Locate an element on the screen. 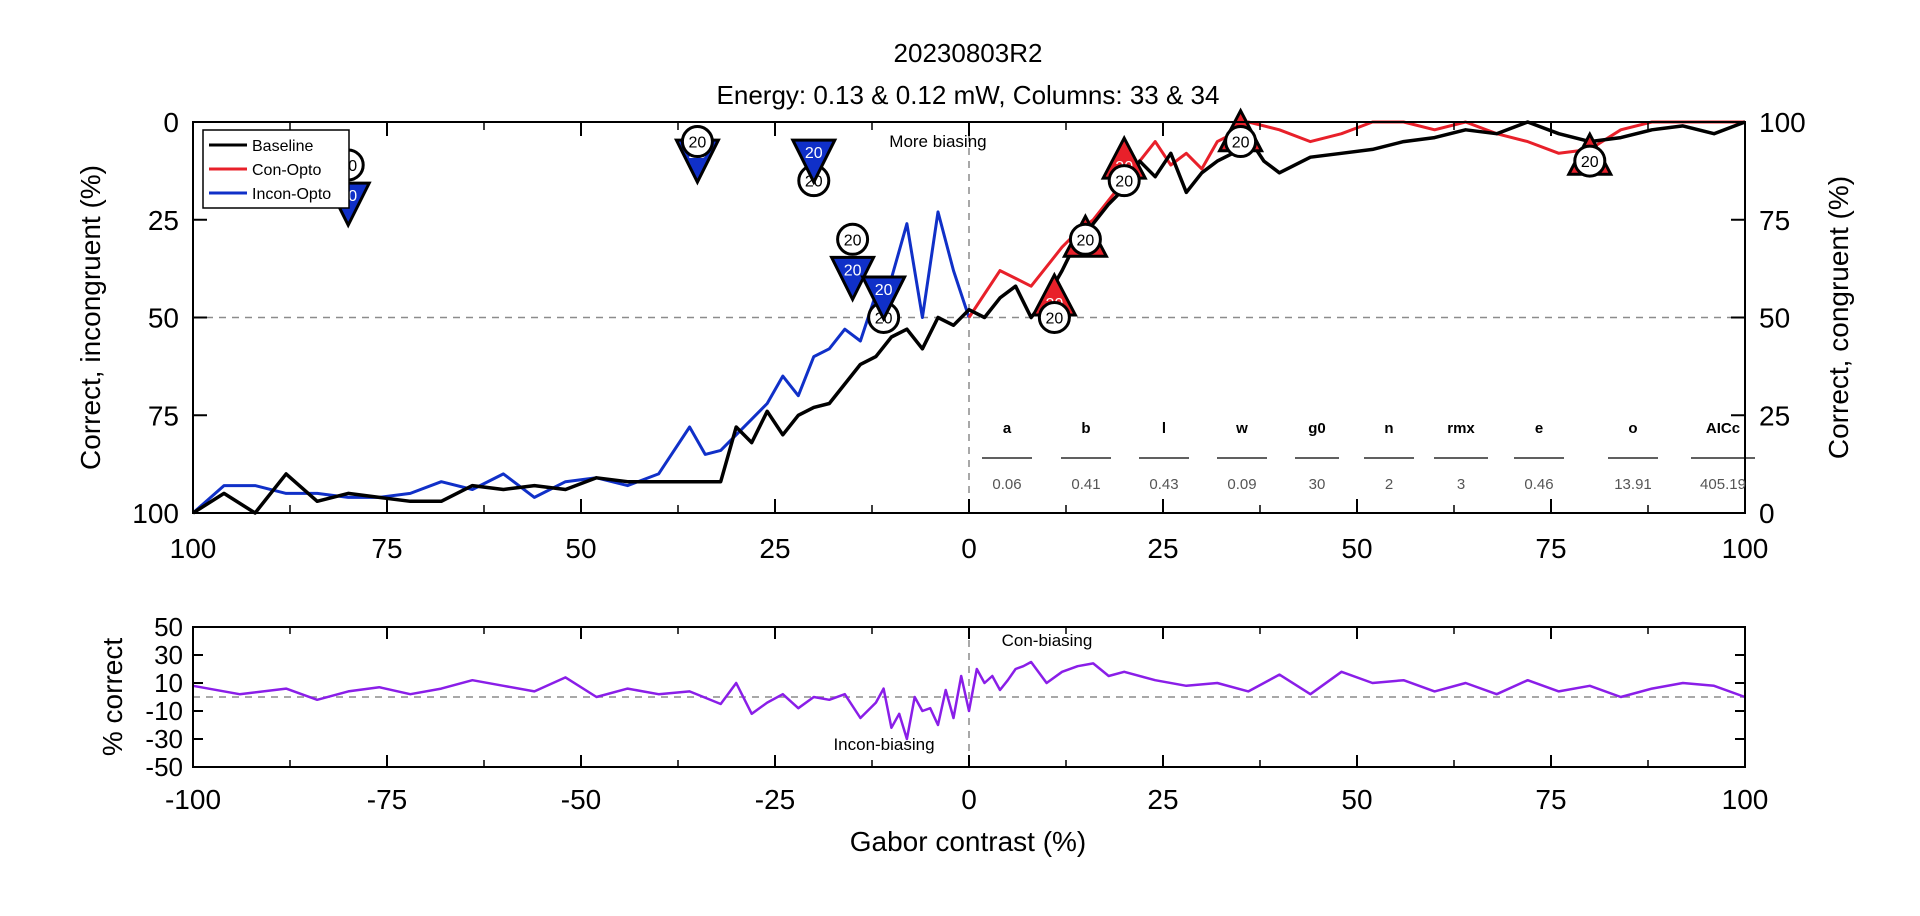 The width and height of the screenshot is (1920, 916). fit-table-value: 0.46 is located at coordinates (1538, 484).